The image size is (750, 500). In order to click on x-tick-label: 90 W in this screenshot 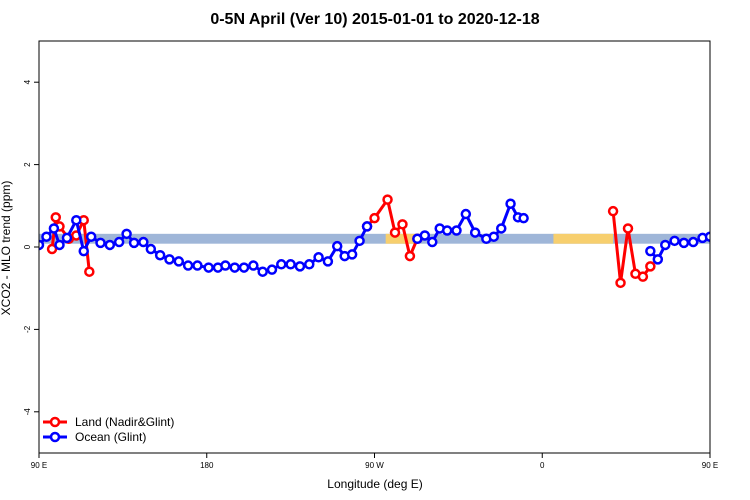, I will do `click(374, 465)`.